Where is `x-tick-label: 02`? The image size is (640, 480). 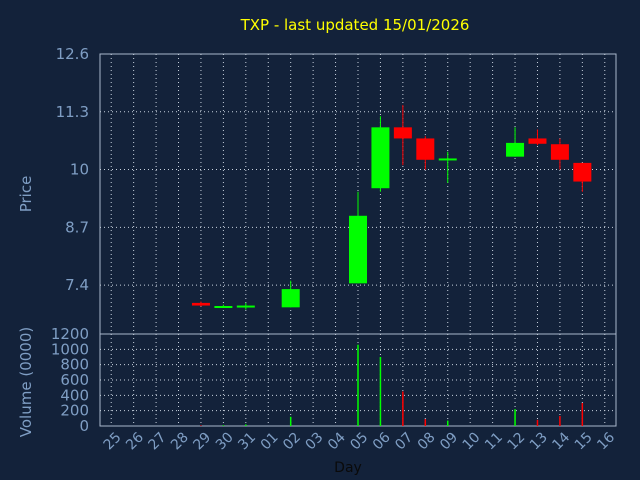
x-tick-label: 02 is located at coordinates (292, 441).